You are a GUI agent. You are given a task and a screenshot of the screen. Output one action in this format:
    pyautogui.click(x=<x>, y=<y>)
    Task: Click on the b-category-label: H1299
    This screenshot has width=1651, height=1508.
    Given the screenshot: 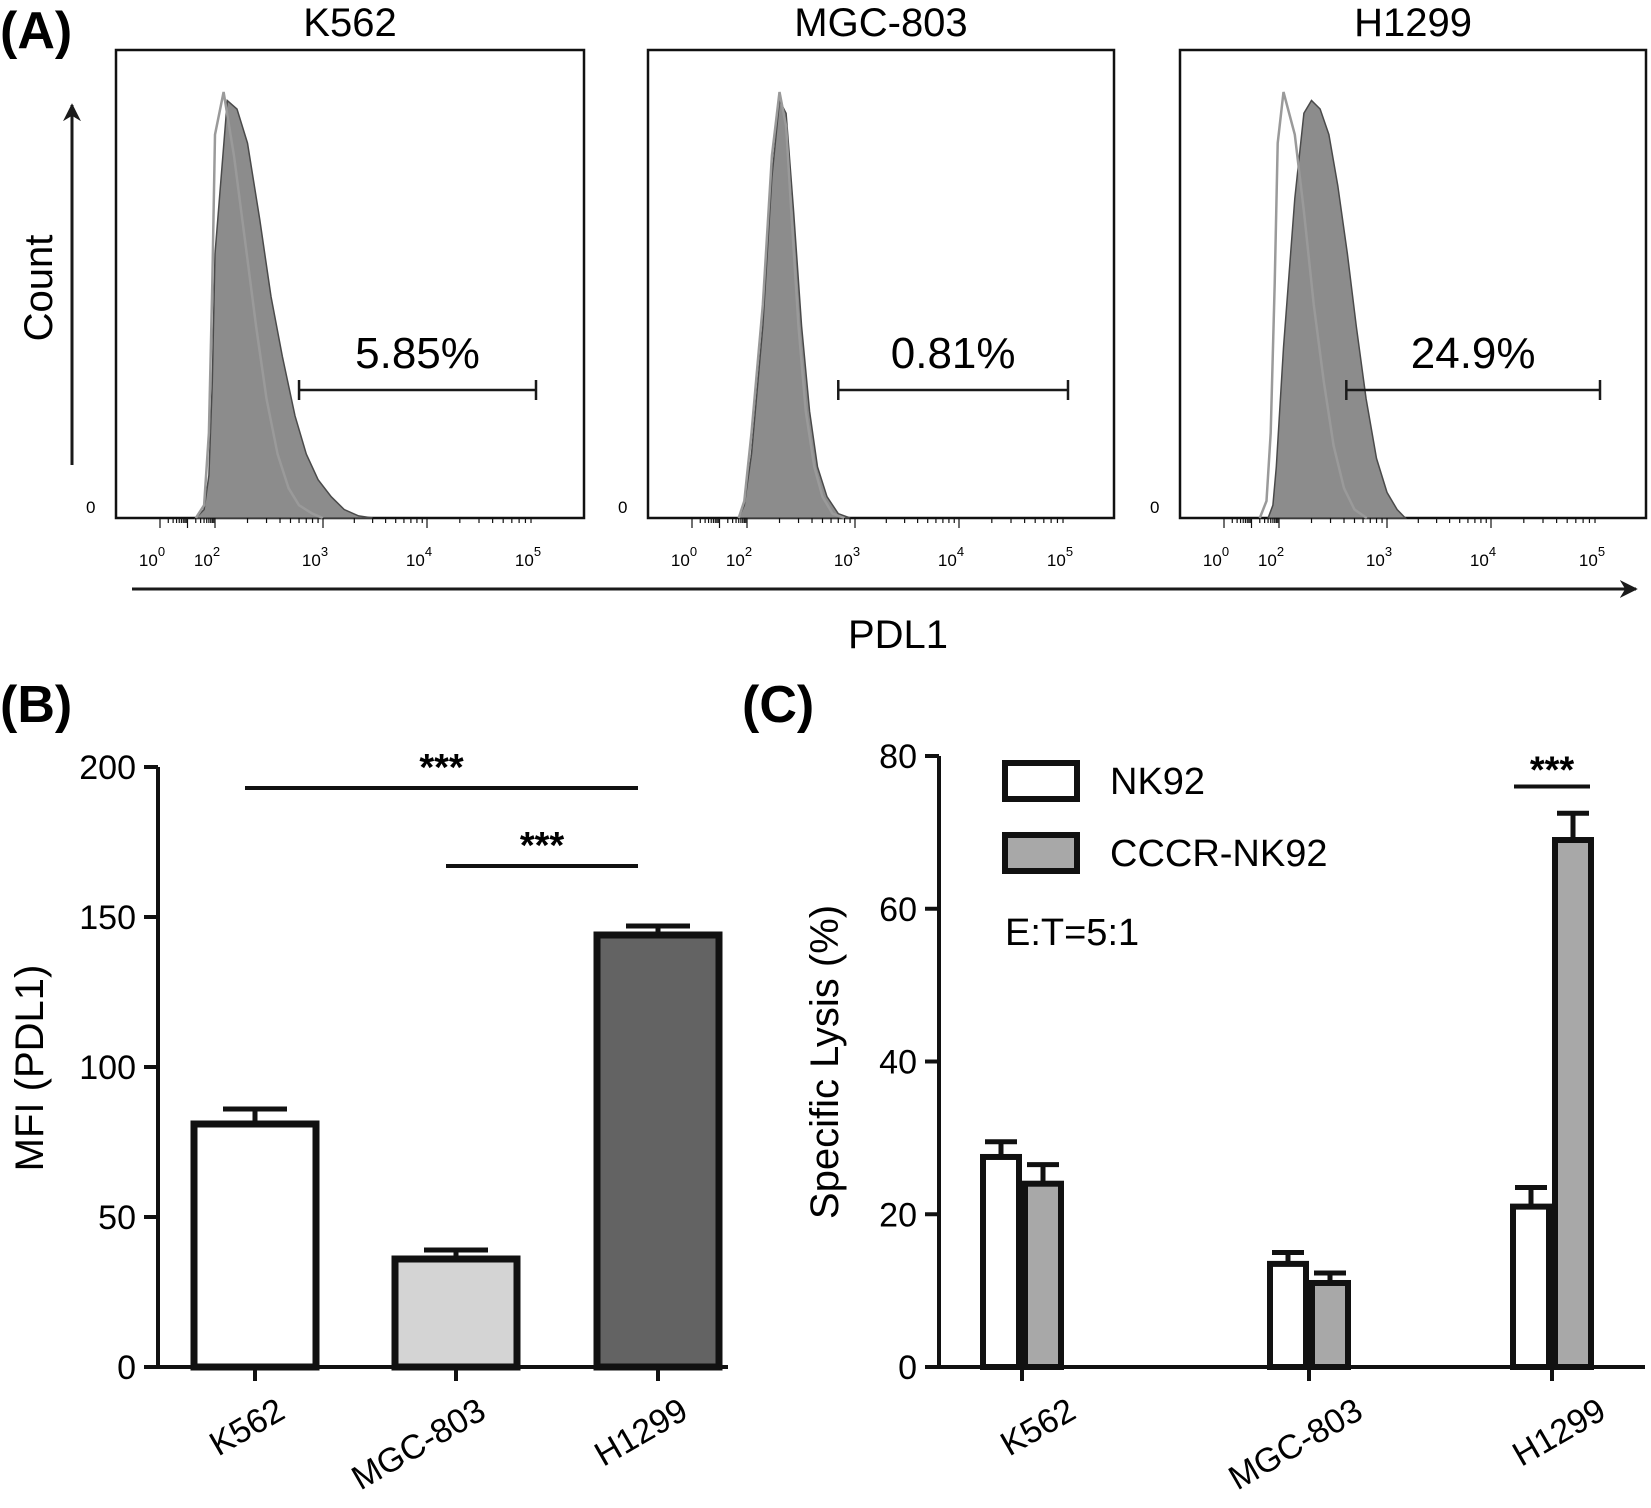 What is the action you would take?
    pyautogui.click(x=641, y=1432)
    